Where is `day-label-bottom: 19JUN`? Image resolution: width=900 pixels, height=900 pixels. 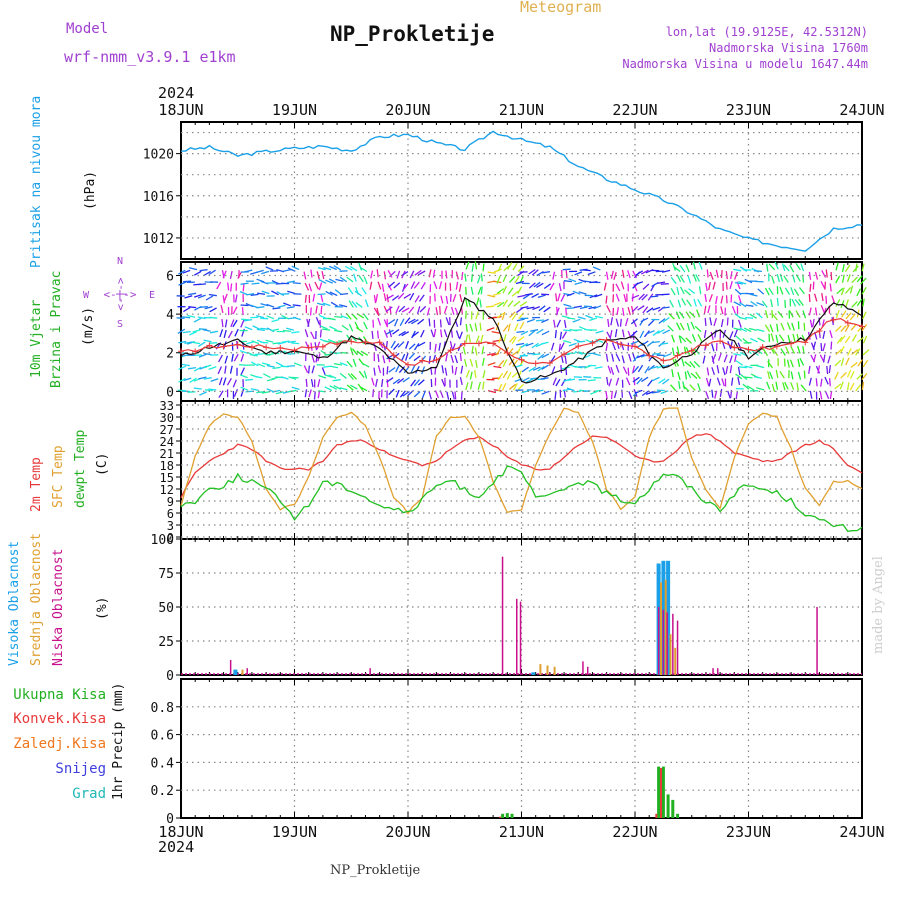
day-label-bottom: 19JUN is located at coordinates (294, 832).